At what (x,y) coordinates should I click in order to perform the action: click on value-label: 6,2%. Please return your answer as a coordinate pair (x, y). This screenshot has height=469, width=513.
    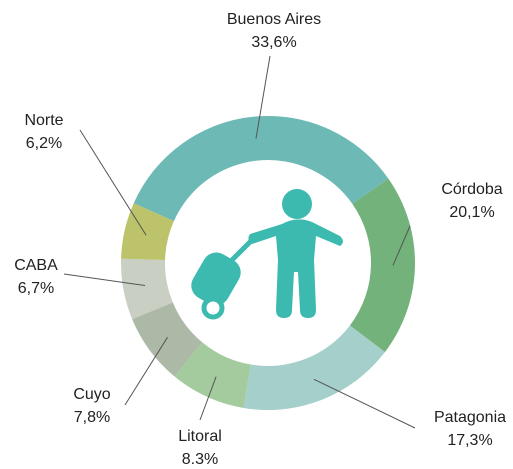
    Looking at the image, I should click on (44, 143).